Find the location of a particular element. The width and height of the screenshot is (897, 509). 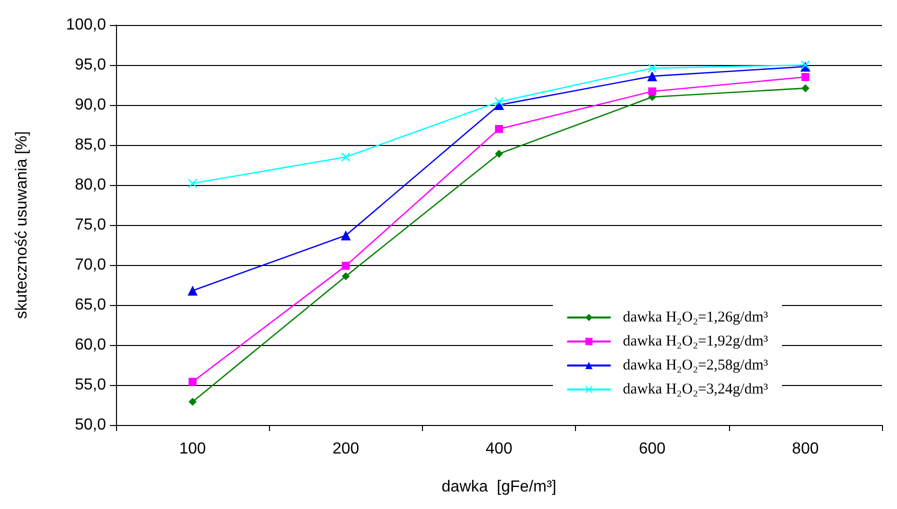

y-tick-label: 65,0 is located at coordinates (90, 305).